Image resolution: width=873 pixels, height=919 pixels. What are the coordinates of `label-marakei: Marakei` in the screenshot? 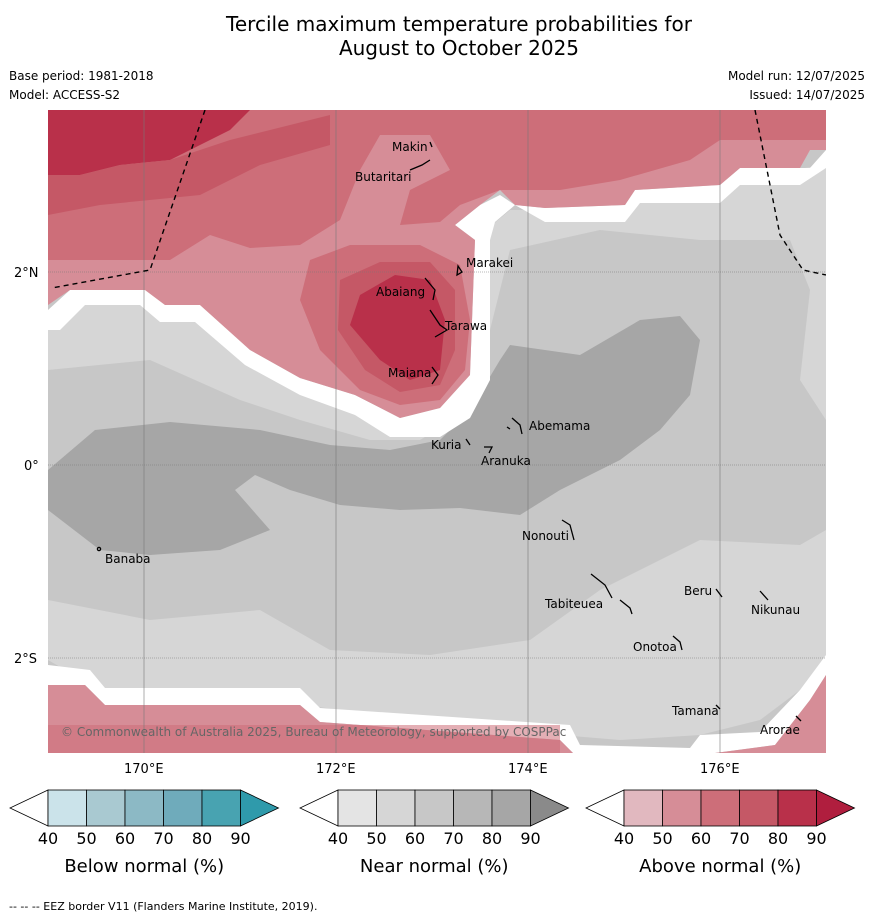 It's located at (489, 263).